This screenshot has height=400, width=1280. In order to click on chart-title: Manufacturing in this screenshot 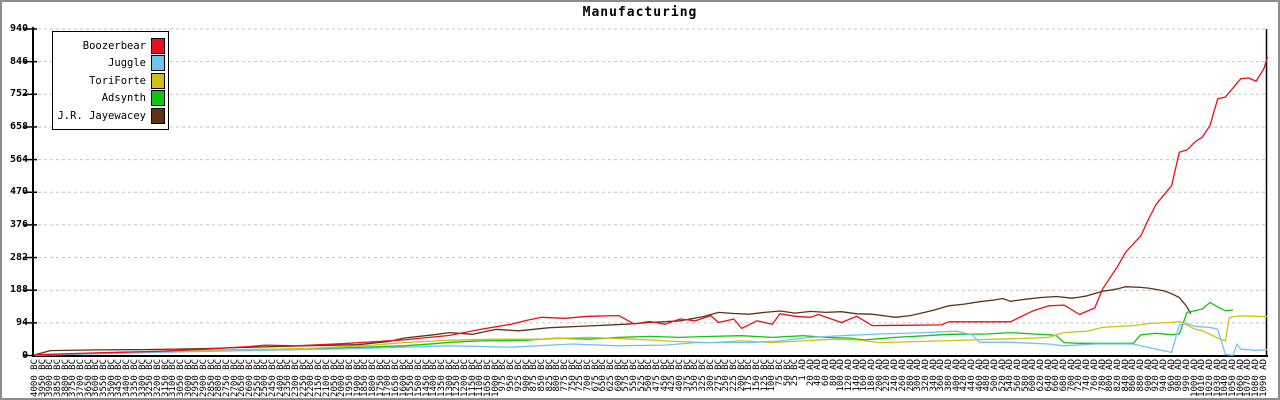, I will do `click(640, 12)`.